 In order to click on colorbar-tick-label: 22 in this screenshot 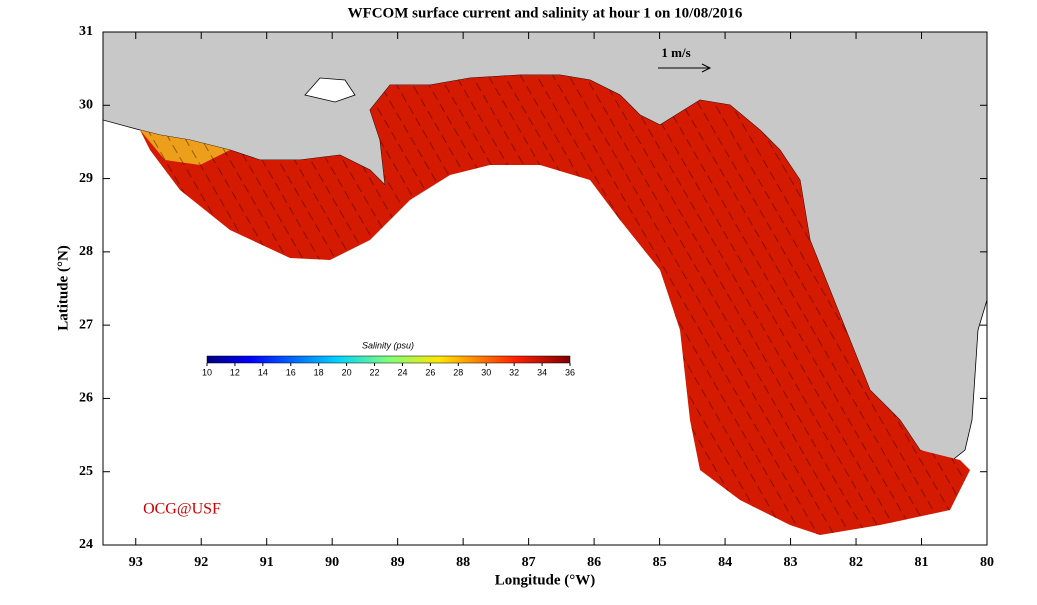, I will do `click(375, 372)`.